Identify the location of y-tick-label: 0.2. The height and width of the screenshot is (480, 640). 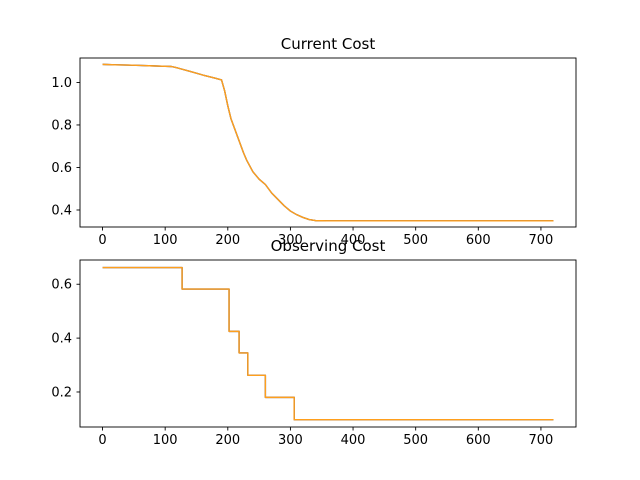
(61, 392).